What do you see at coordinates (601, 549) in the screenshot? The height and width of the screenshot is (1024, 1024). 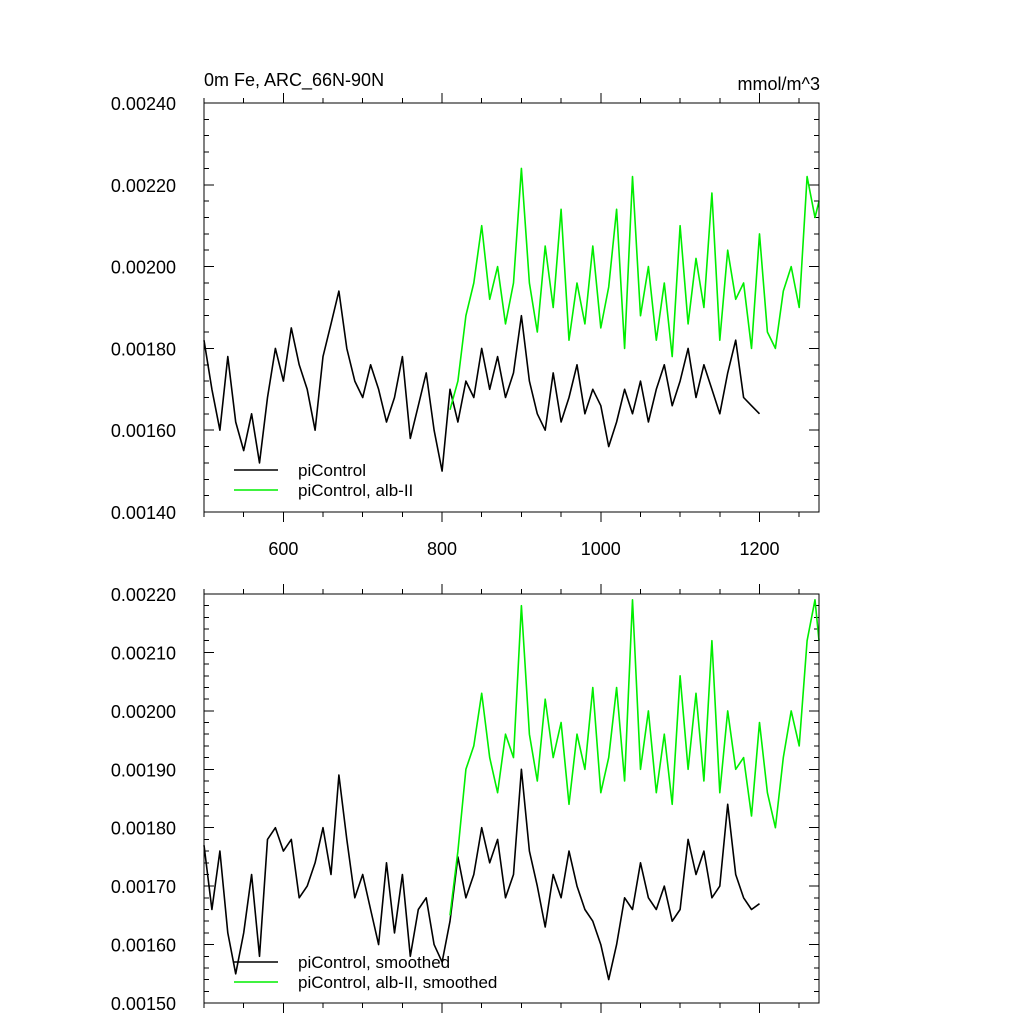 I see `x-tick-label: 1000` at bounding box center [601, 549].